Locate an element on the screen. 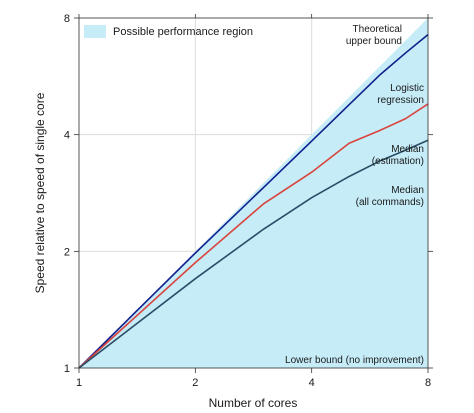  x-tick-label: 1 is located at coordinates (79, 383).